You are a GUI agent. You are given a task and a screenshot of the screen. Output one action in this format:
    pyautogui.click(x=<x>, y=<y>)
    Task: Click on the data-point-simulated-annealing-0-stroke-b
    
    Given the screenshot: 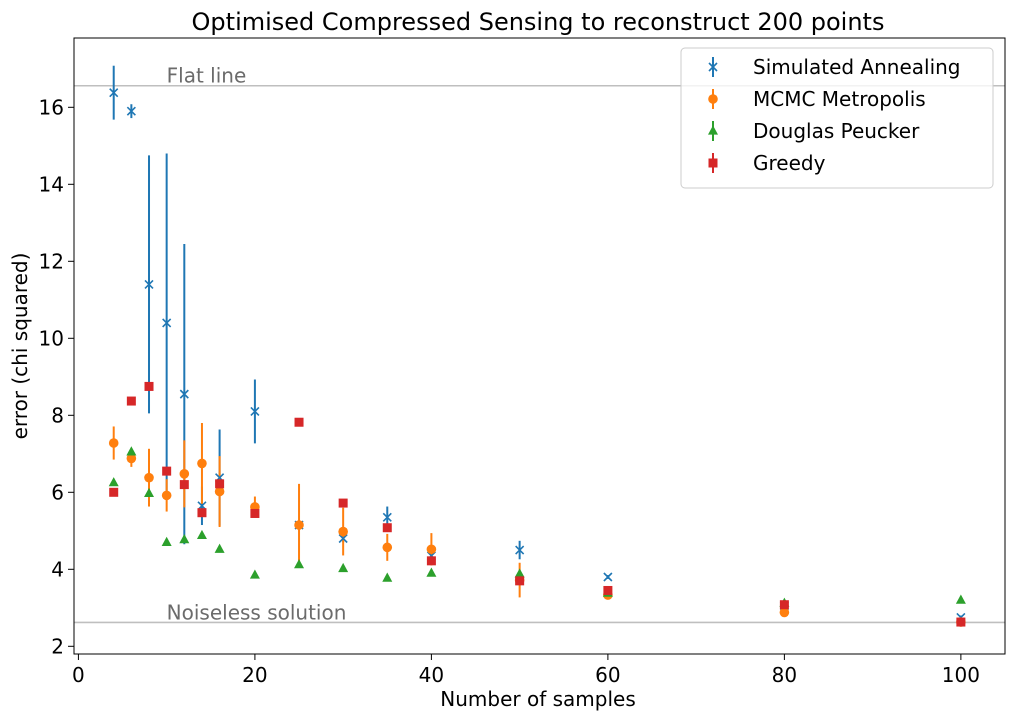 What is the action you would take?
    pyautogui.click(x=114, y=93)
    